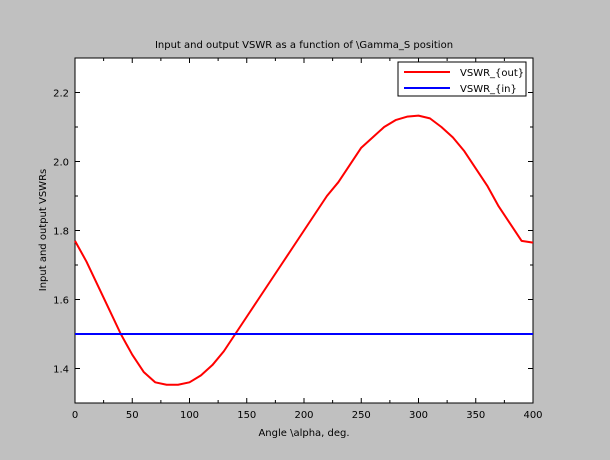 This screenshot has width=610, height=460. What do you see at coordinates (61, 301) in the screenshot?
I see `y-tick-label: 1.6` at bounding box center [61, 301].